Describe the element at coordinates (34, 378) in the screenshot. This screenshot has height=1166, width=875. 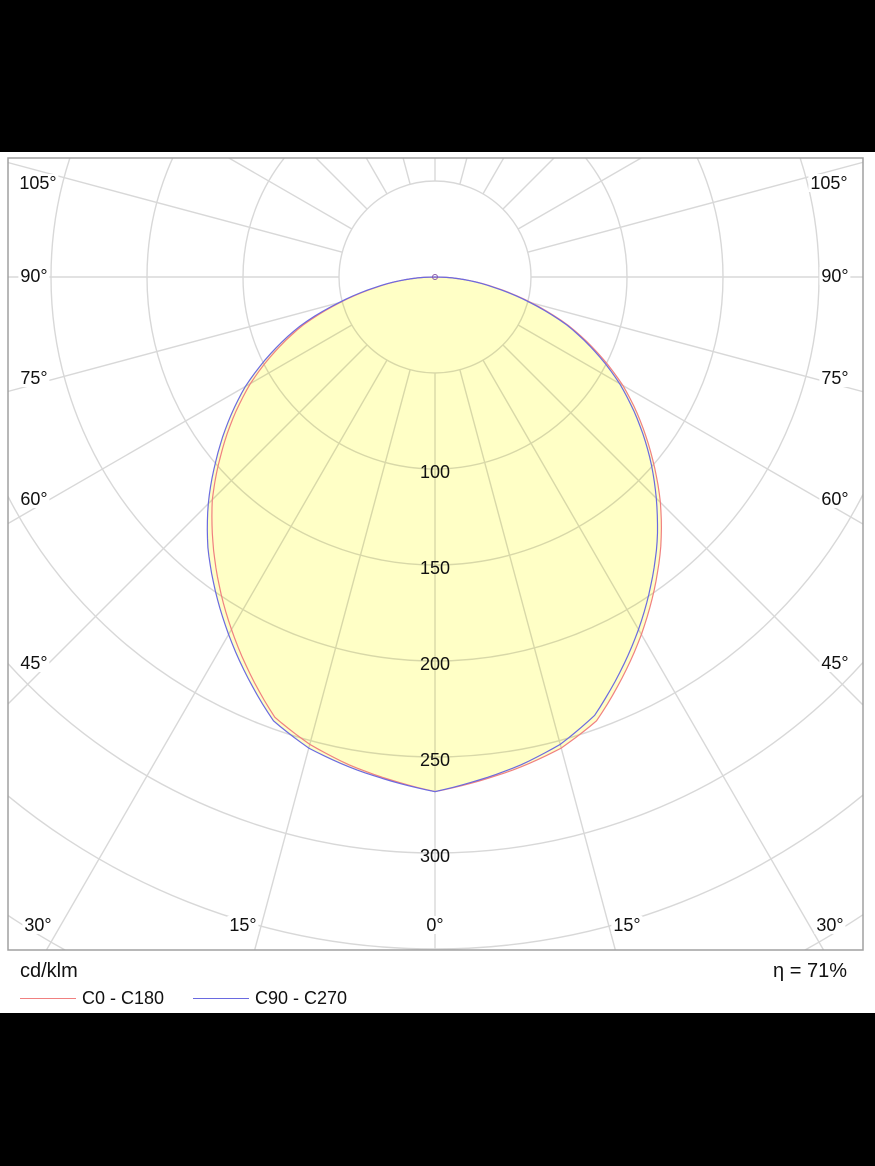
I see `angle-label-left: 75°` at that location.